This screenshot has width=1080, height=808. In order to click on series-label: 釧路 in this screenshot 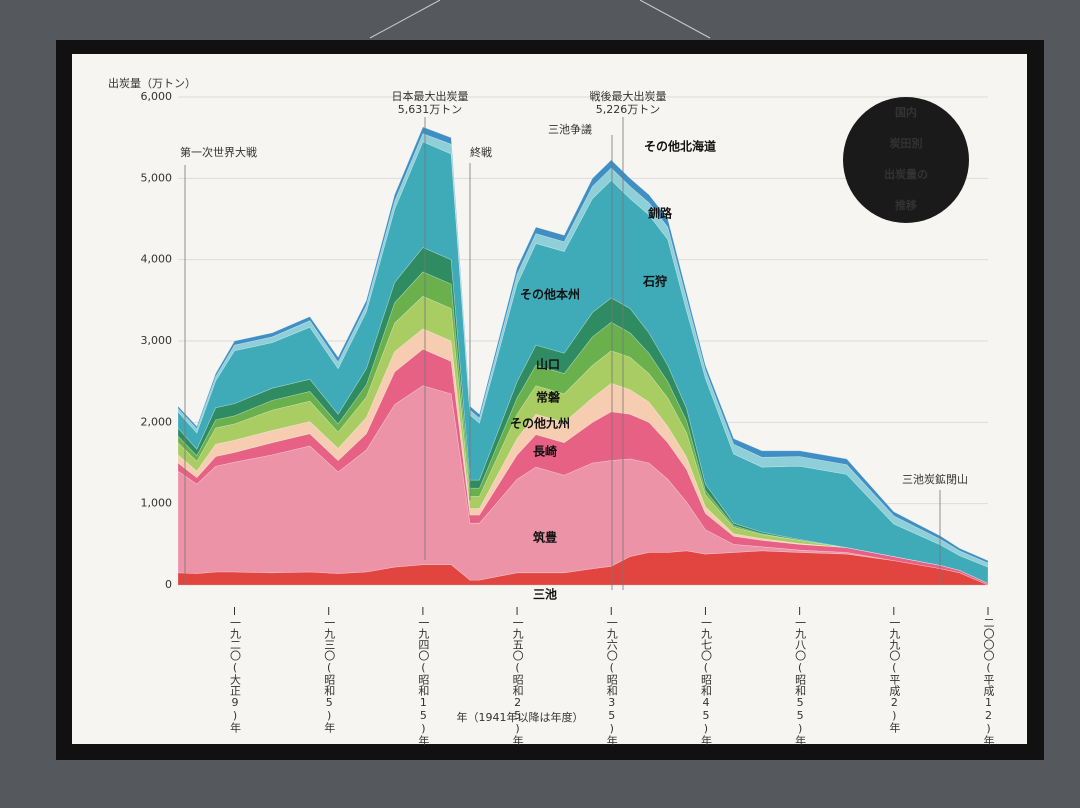, I will do `click(660, 213)`.